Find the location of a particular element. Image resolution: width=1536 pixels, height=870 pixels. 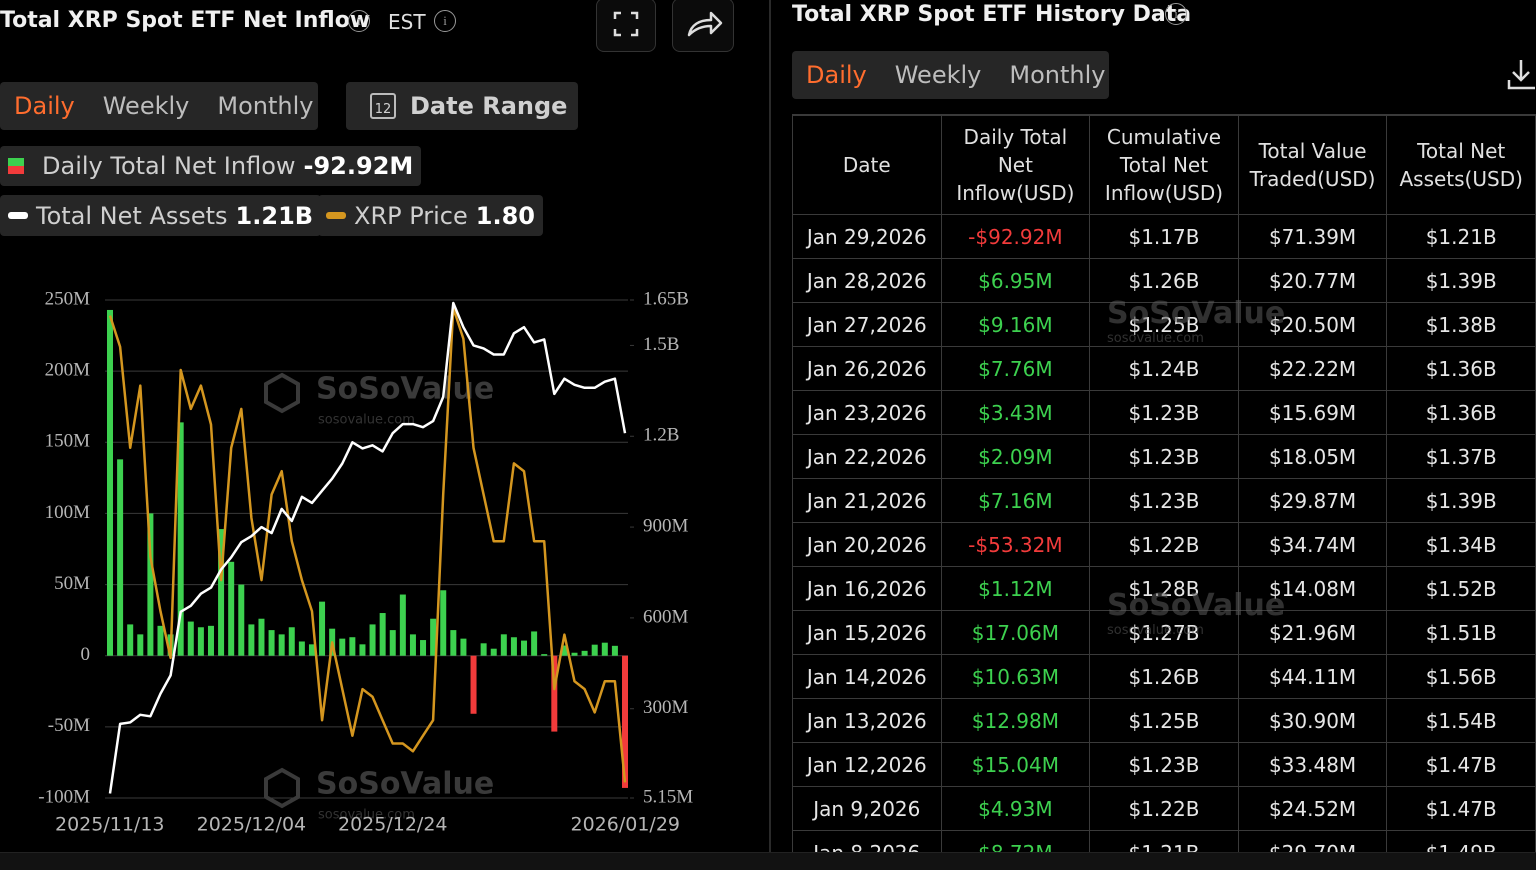

y-tick-label: 150M is located at coordinates (68, 441).